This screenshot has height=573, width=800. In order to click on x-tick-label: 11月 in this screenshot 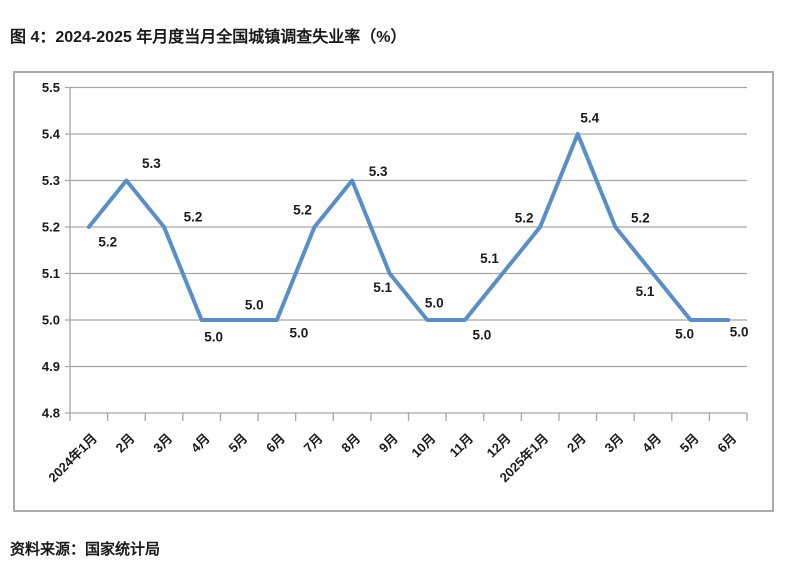, I will do `click(462, 446)`.